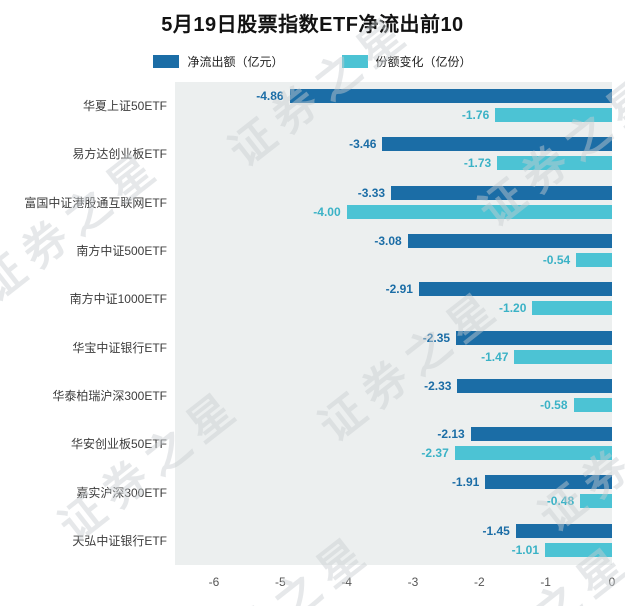 This screenshot has height=606, width=625. I want to click on legend-item-net-outflow: 净流出额（亿元）, so click(218, 61).